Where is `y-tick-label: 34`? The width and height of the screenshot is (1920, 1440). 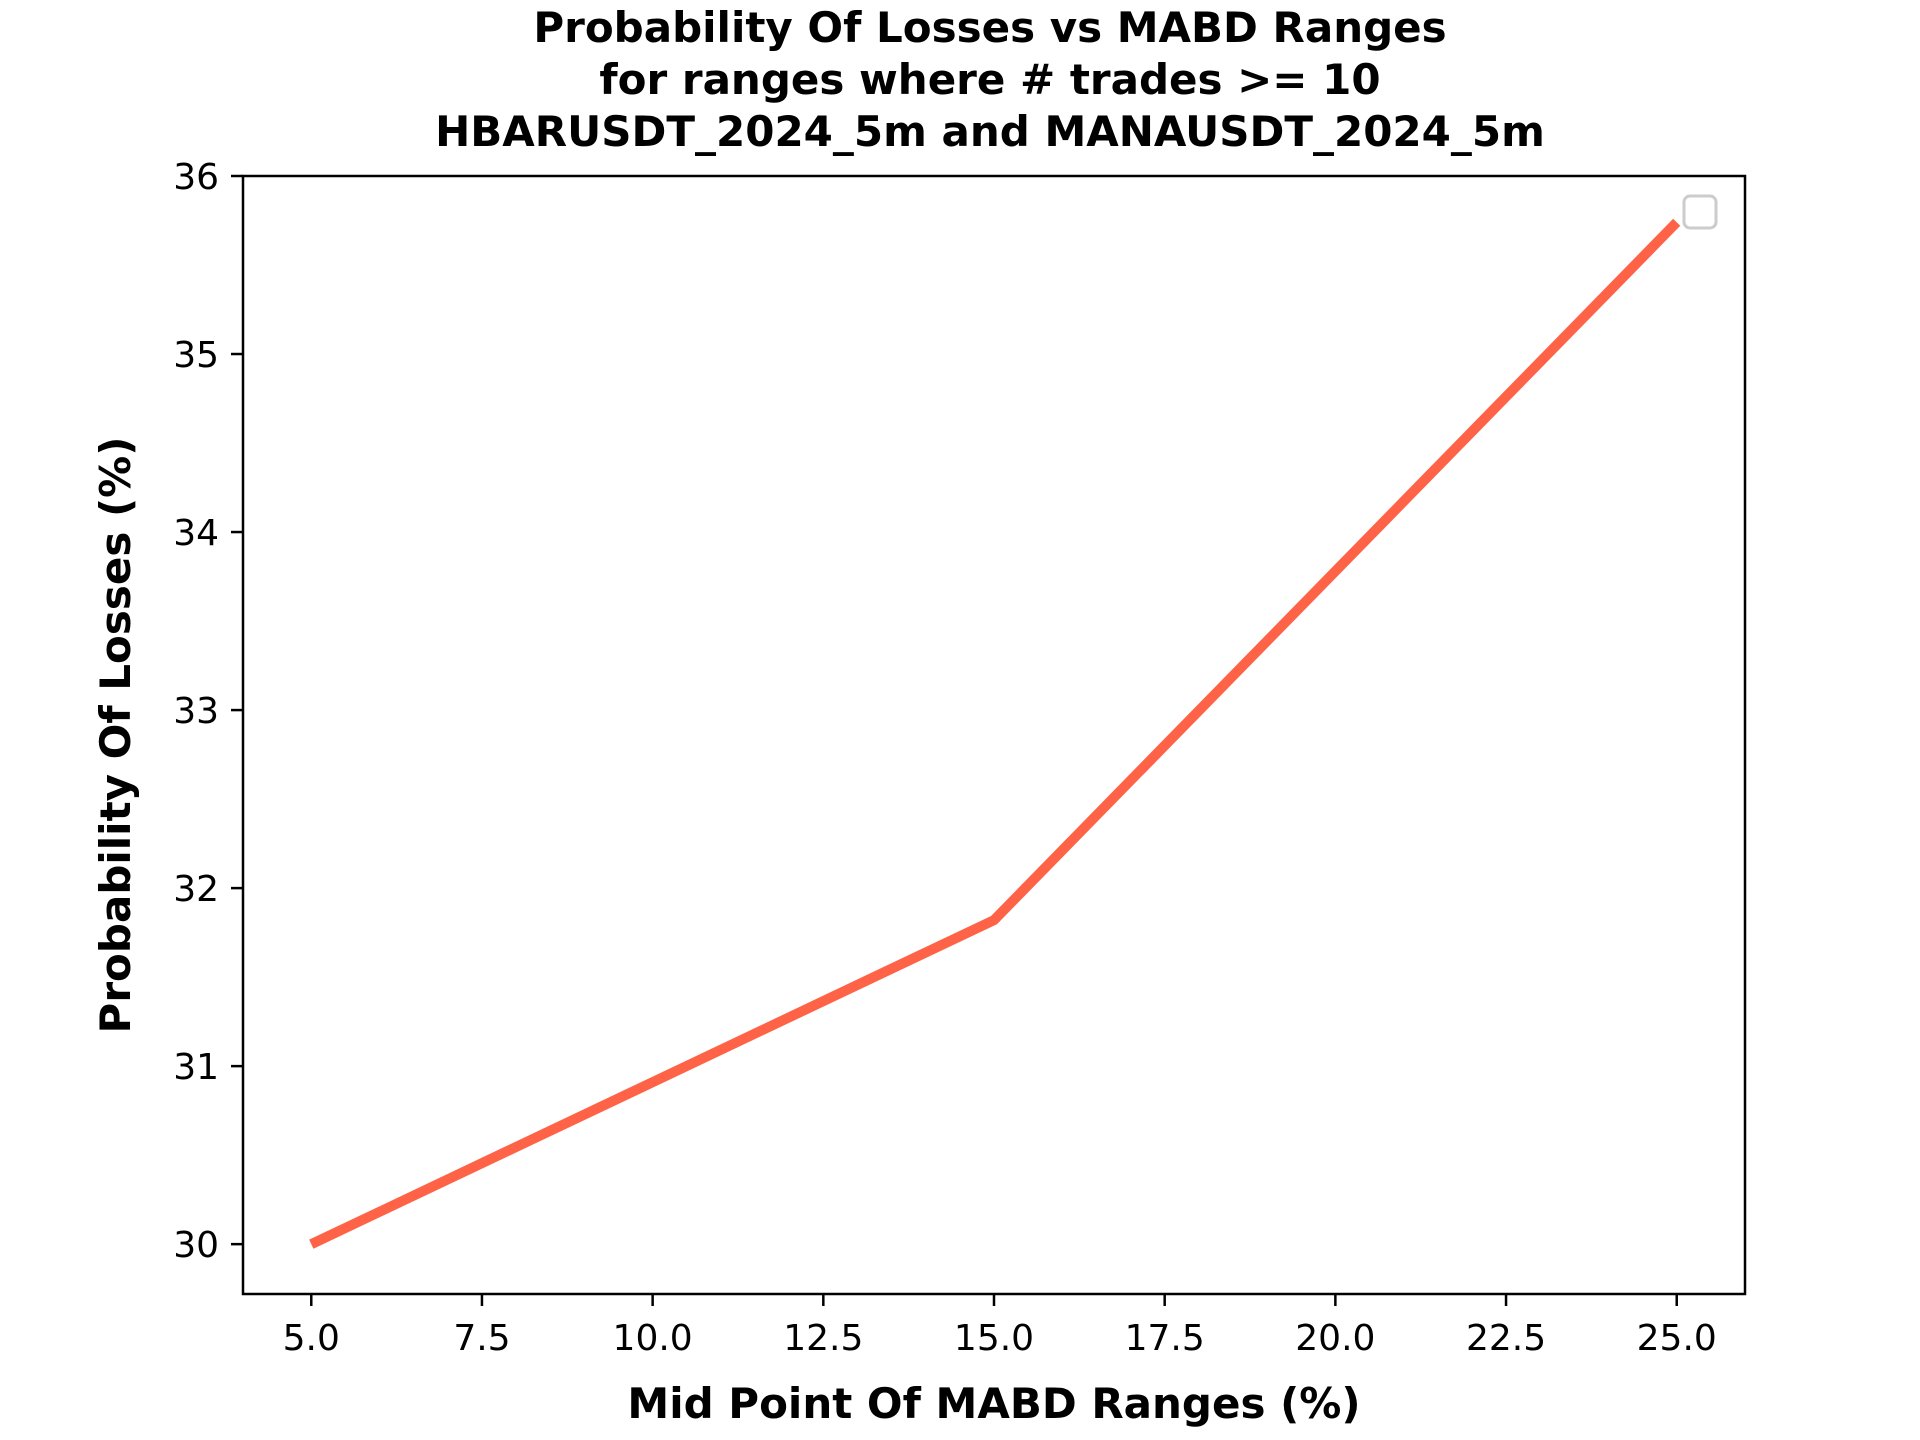
y-tick-label: 34 is located at coordinates (196, 533).